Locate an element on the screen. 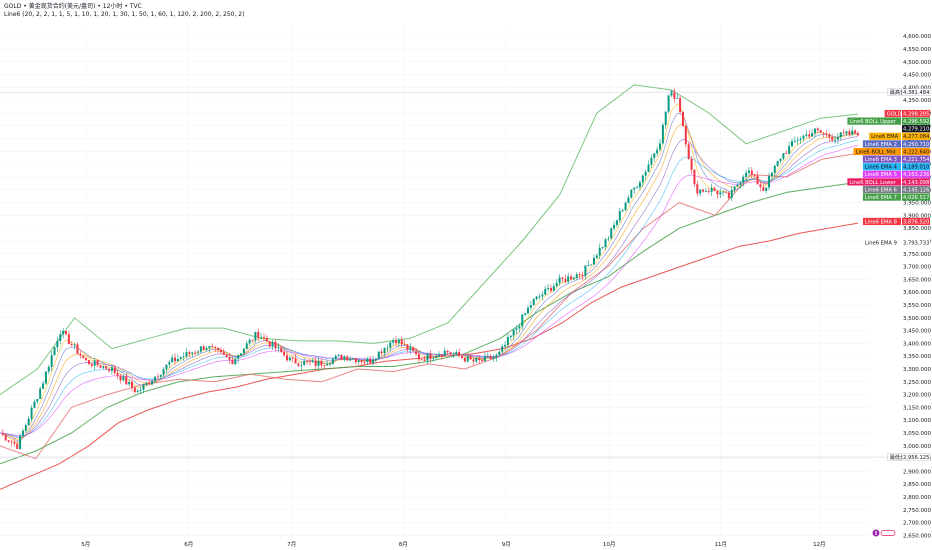 The height and width of the screenshot is (550, 932). price-tag-name: Line6 EMA 5 is located at coordinates (881, 175).